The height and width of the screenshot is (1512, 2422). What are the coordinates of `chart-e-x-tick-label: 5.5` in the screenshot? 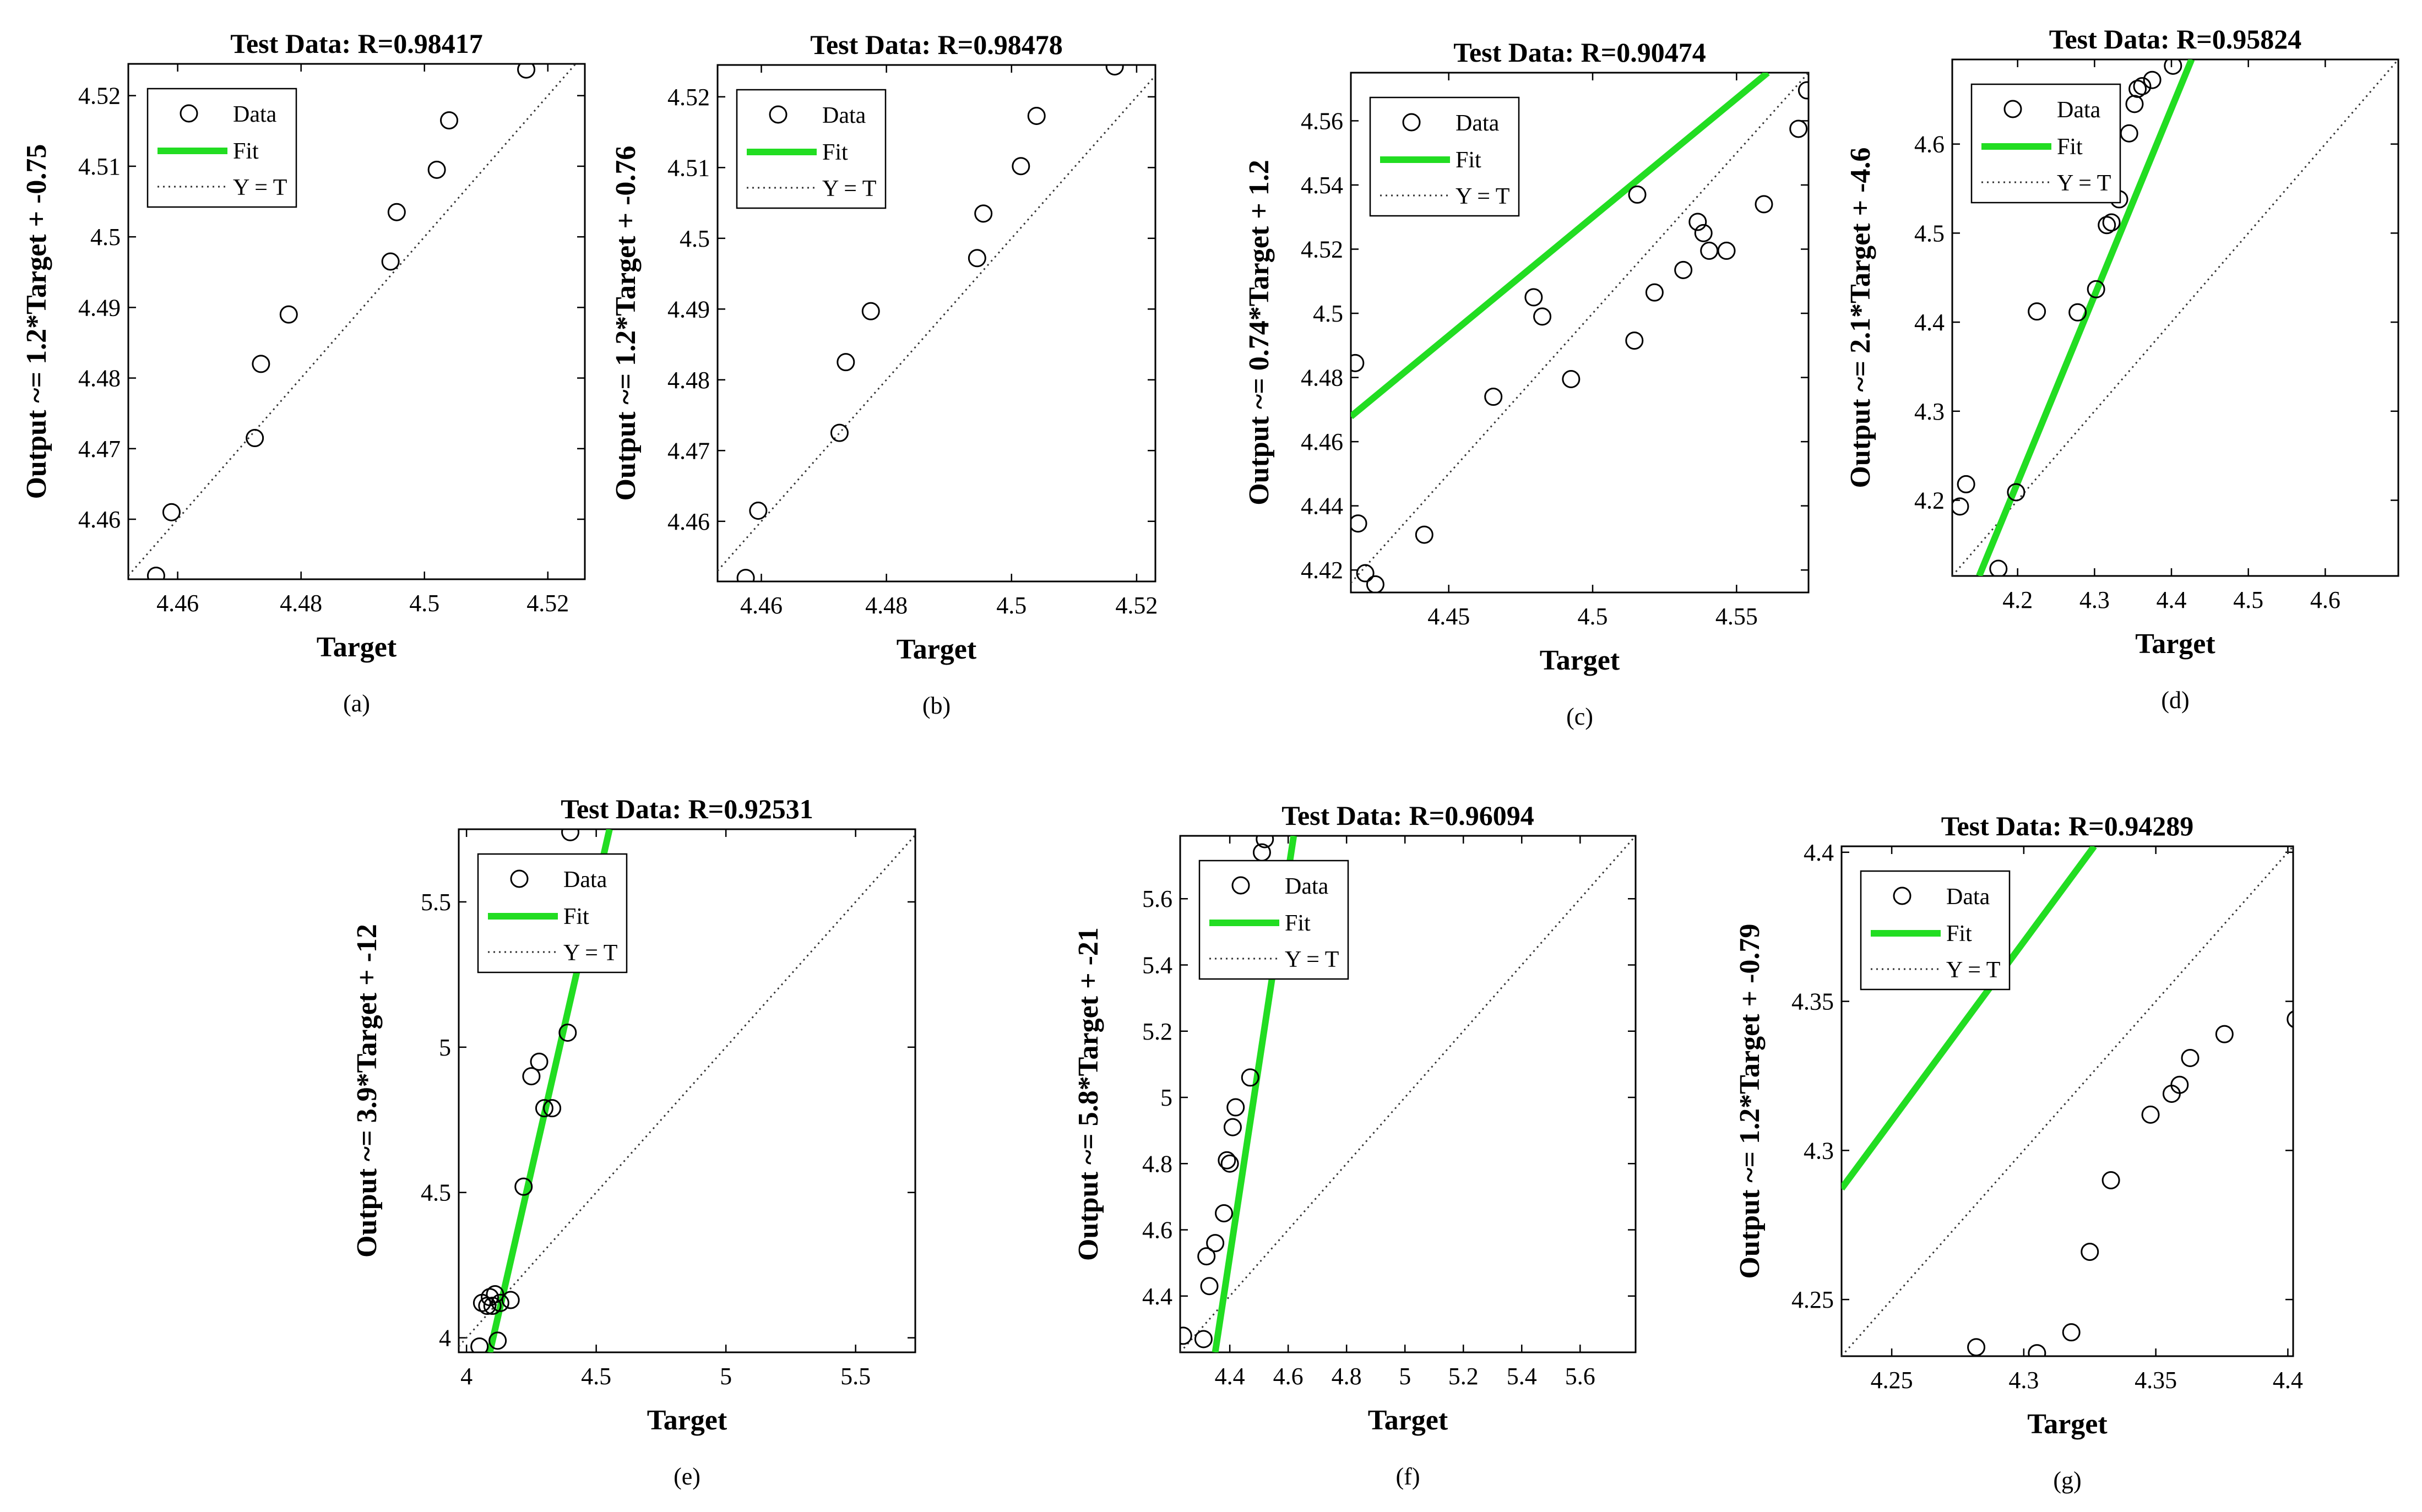 It's located at (855, 1376).